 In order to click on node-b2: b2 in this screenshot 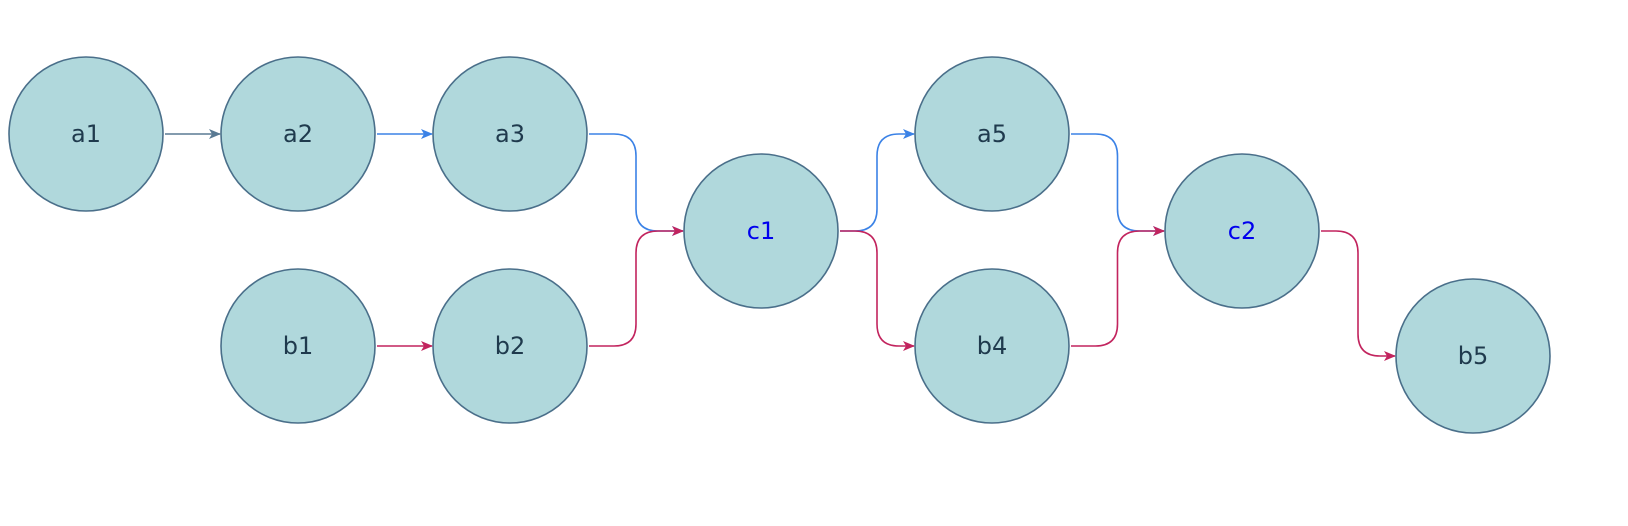, I will do `click(510, 346)`.